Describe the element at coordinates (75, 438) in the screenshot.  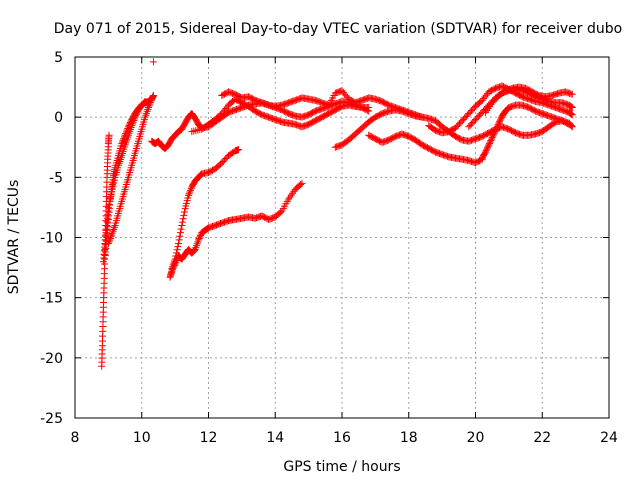
I see `x-tick-label: 8` at that location.